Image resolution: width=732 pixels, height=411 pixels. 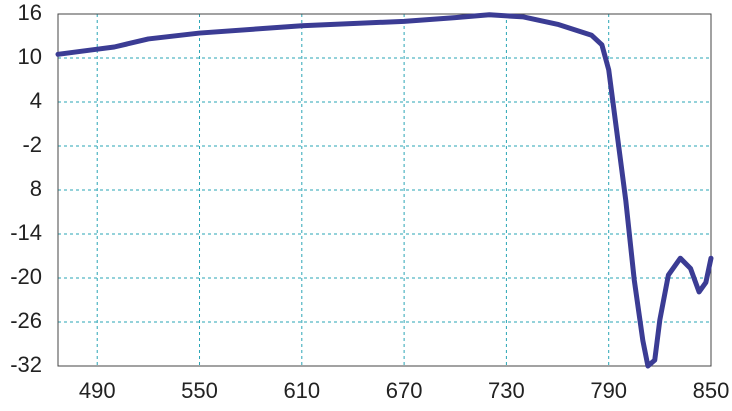 What do you see at coordinates (36, 100) in the screenshot?
I see `y-tick-label: 4` at bounding box center [36, 100].